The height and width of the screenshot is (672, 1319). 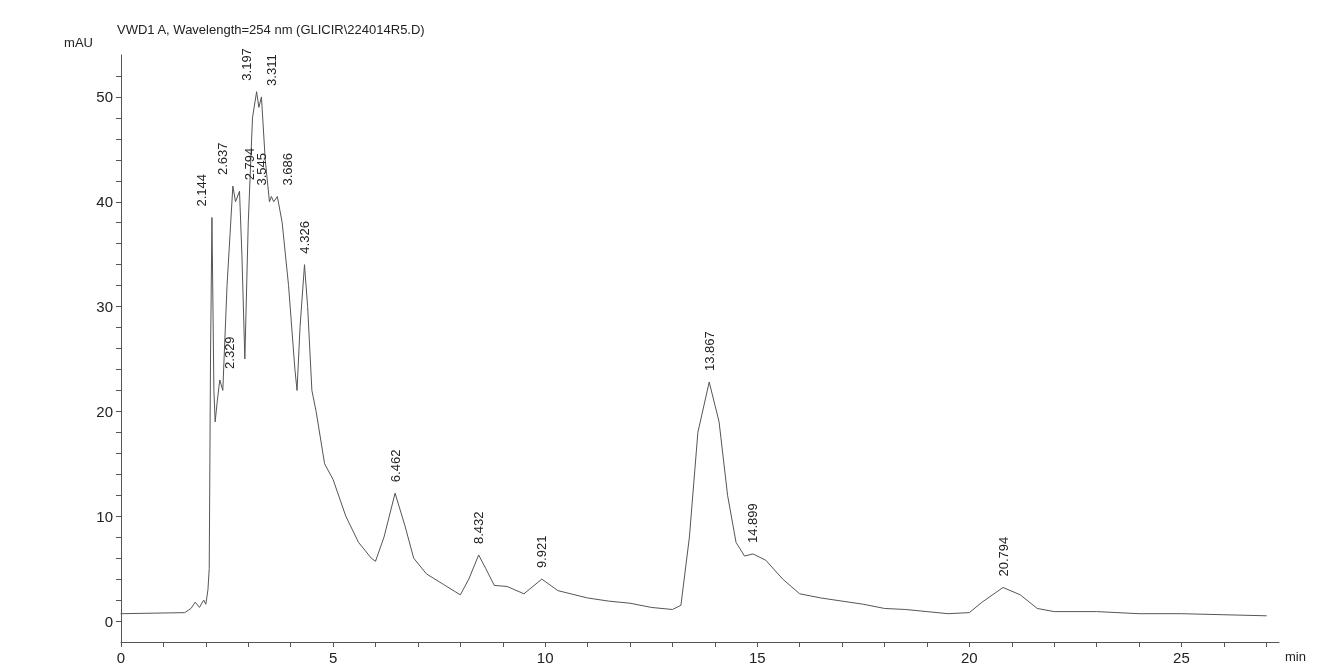 What do you see at coordinates (395, 466) in the screenshot?
I see `annotation: 6.462` at bounding box center [395, 466].